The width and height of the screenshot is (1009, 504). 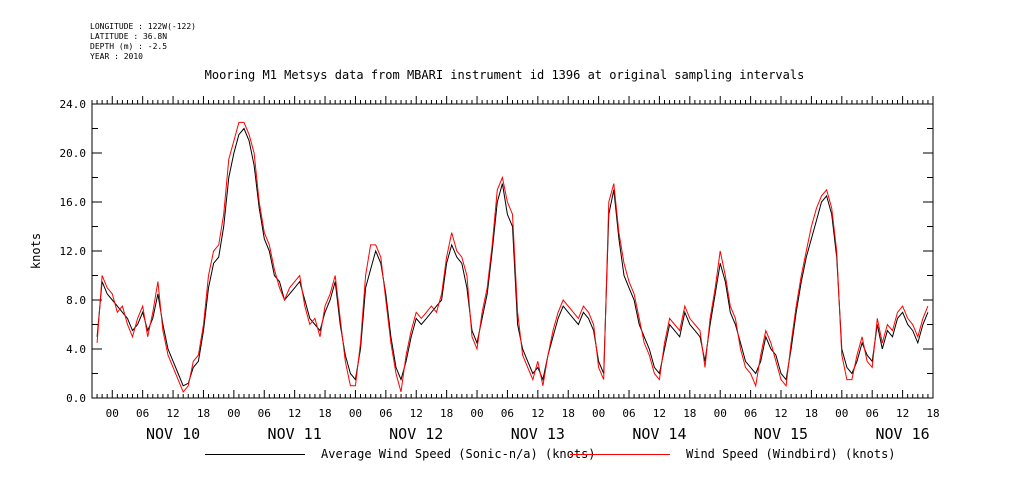 What do you see at coordinates (36, 251) in the screenshot?
I see `y-axis-label: knots` at bounding box center [36, 251].